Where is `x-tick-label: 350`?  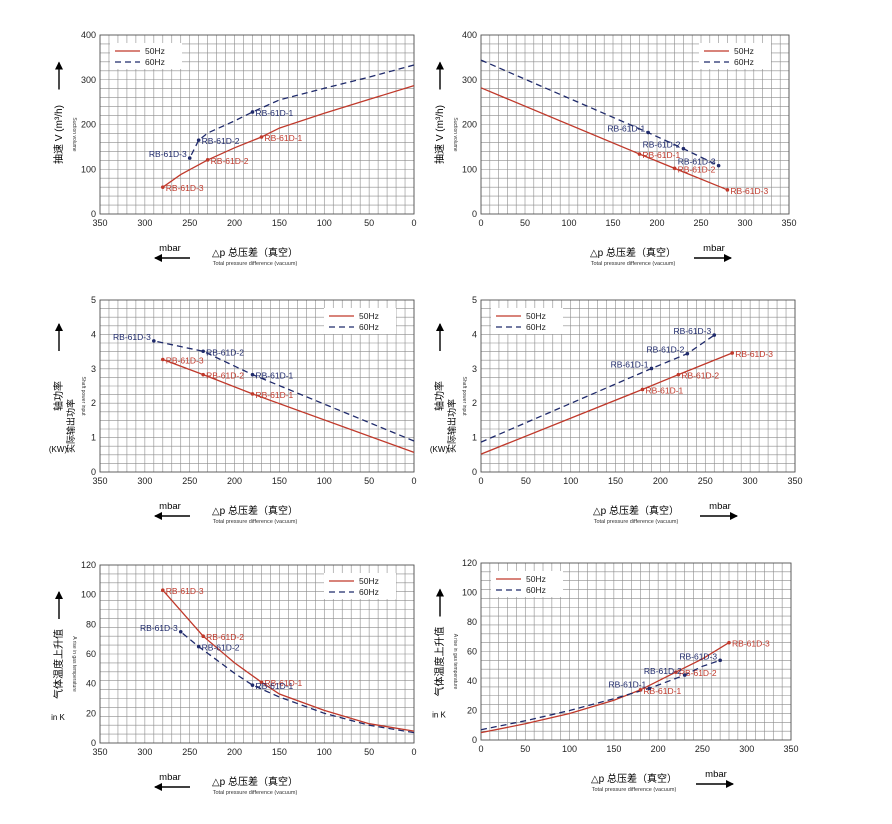 x-tick-label: 350 is located at coordinates (99, 481).